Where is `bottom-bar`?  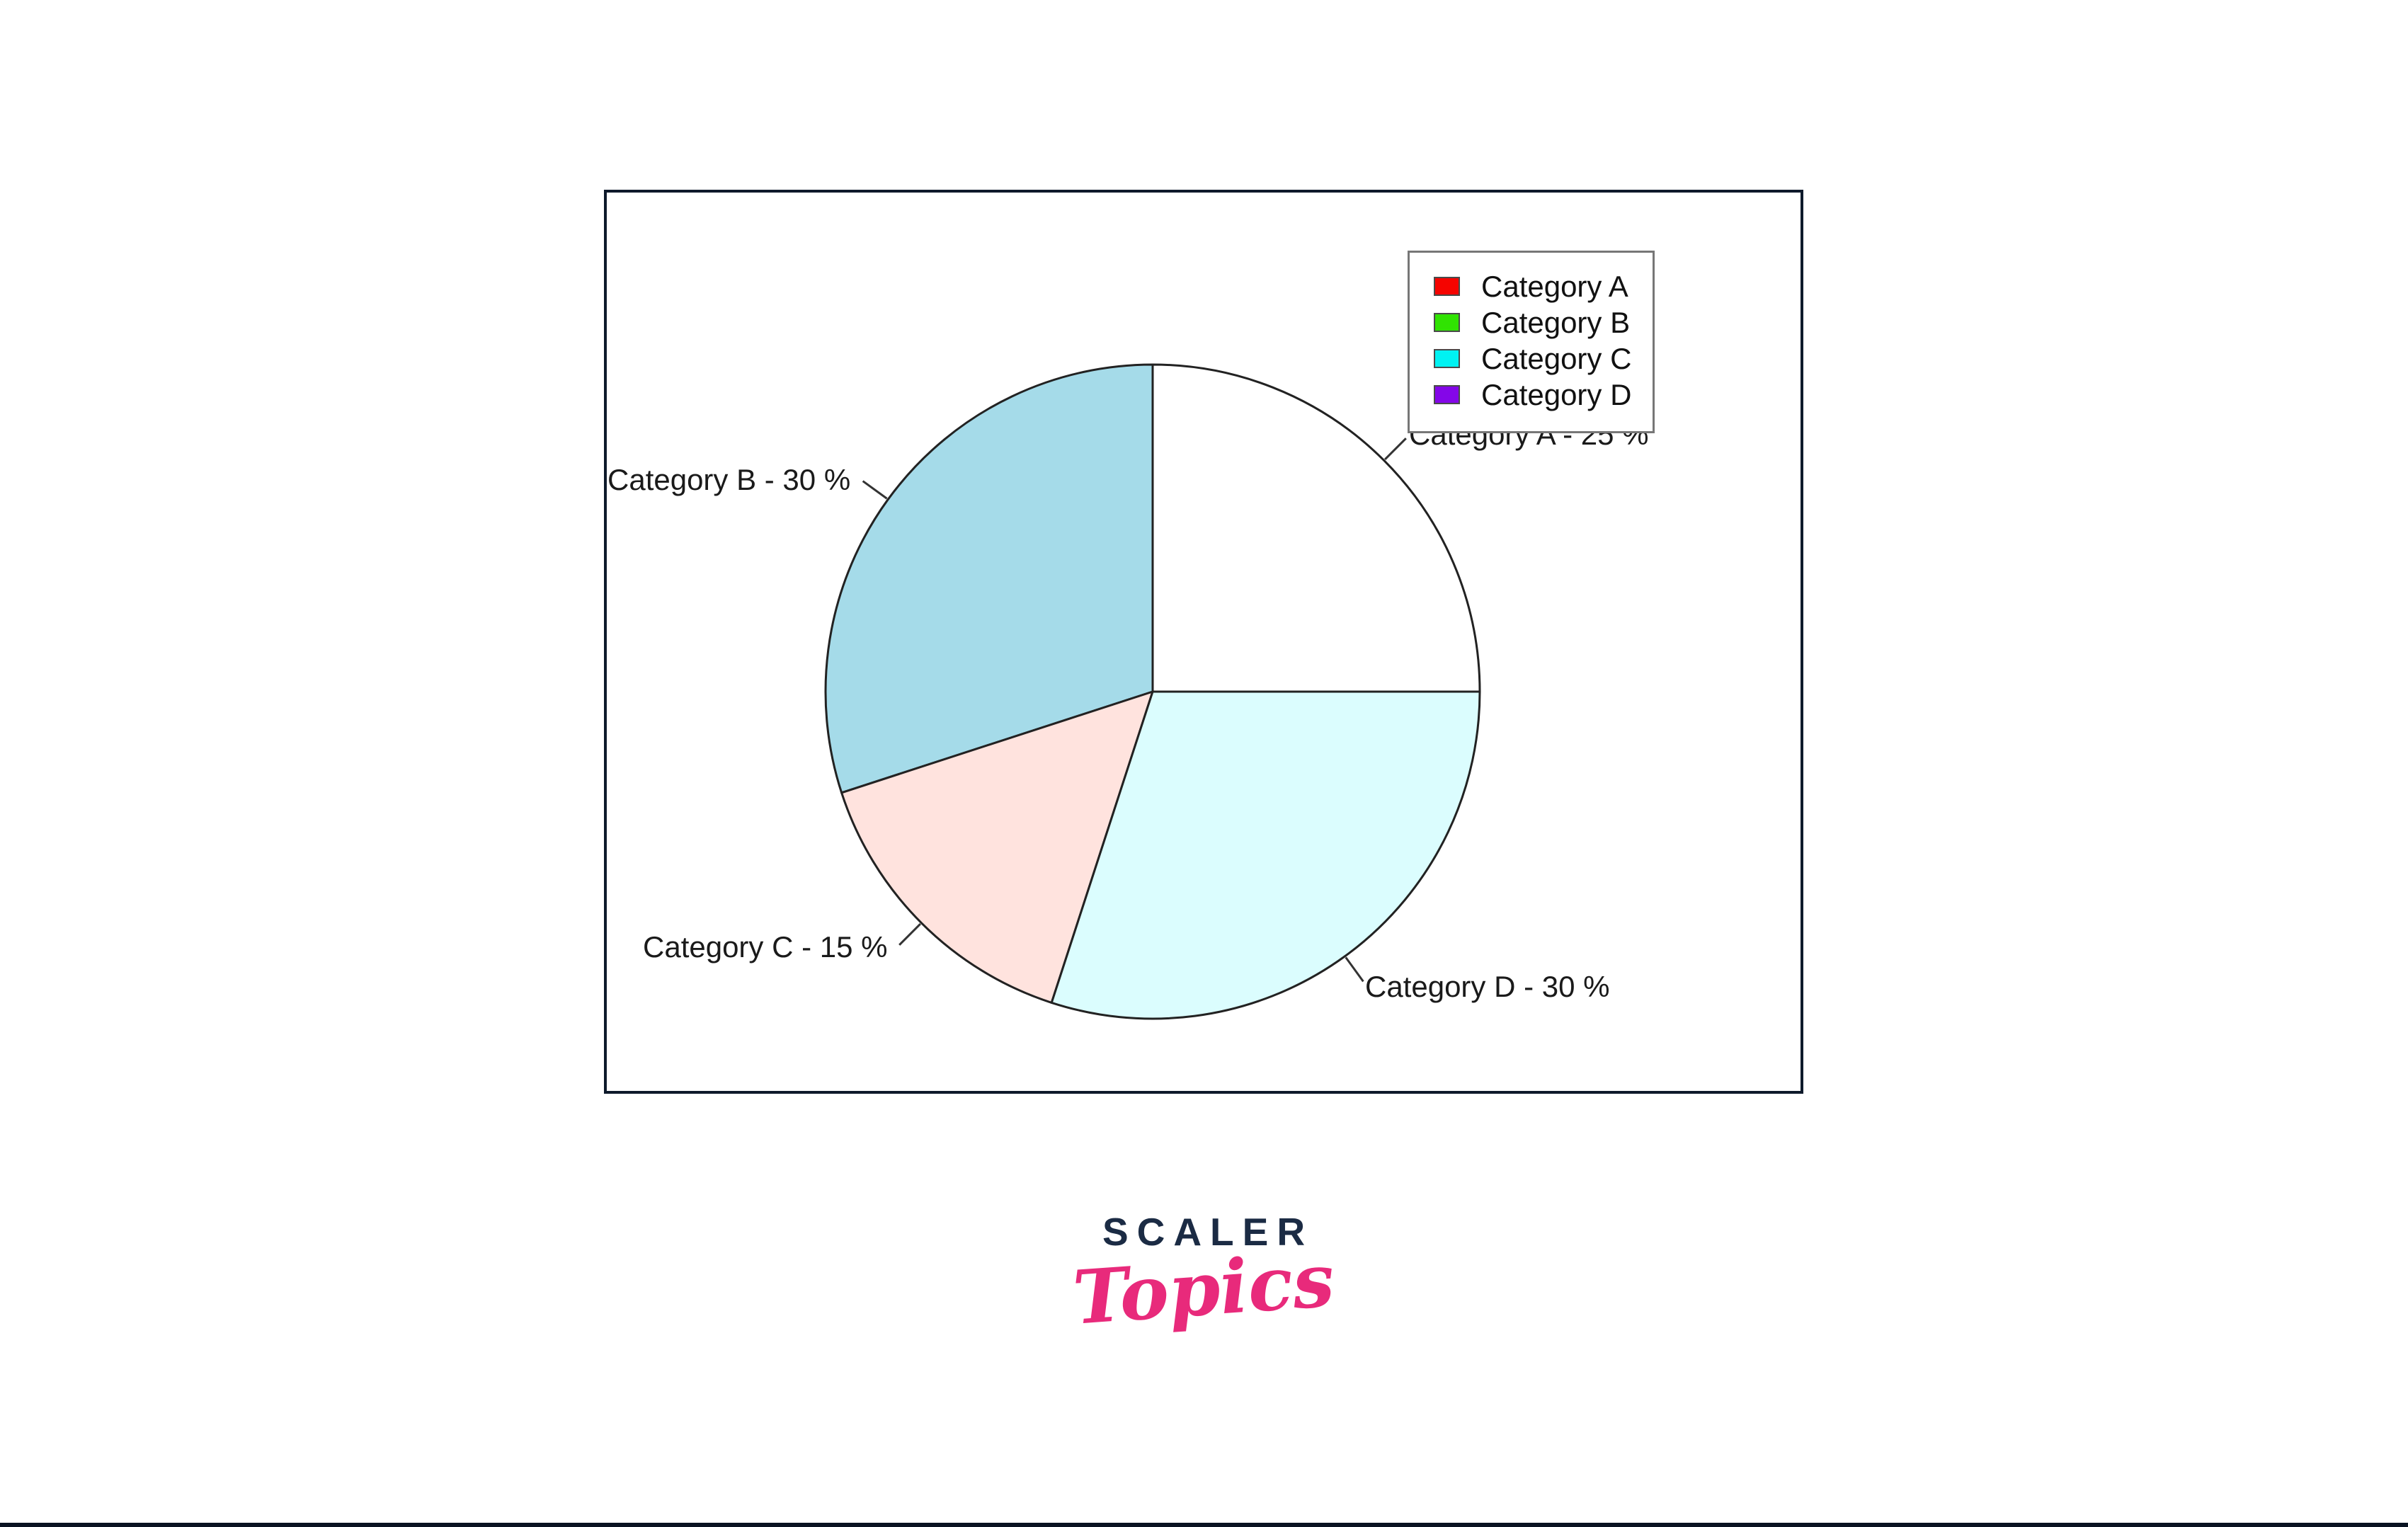
bottom-bar is located at coordinates (1204, 1525).